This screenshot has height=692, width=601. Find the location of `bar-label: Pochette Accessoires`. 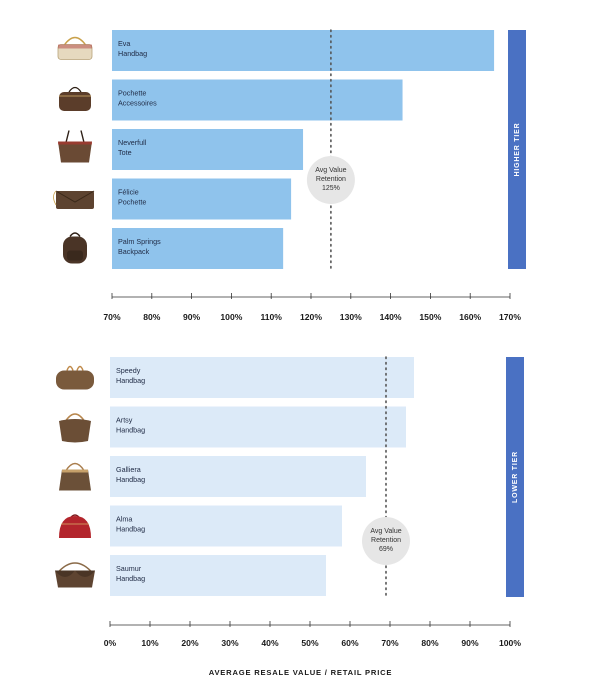

bar-label: Pochette Accessoires is located at coordinates (137, 98).